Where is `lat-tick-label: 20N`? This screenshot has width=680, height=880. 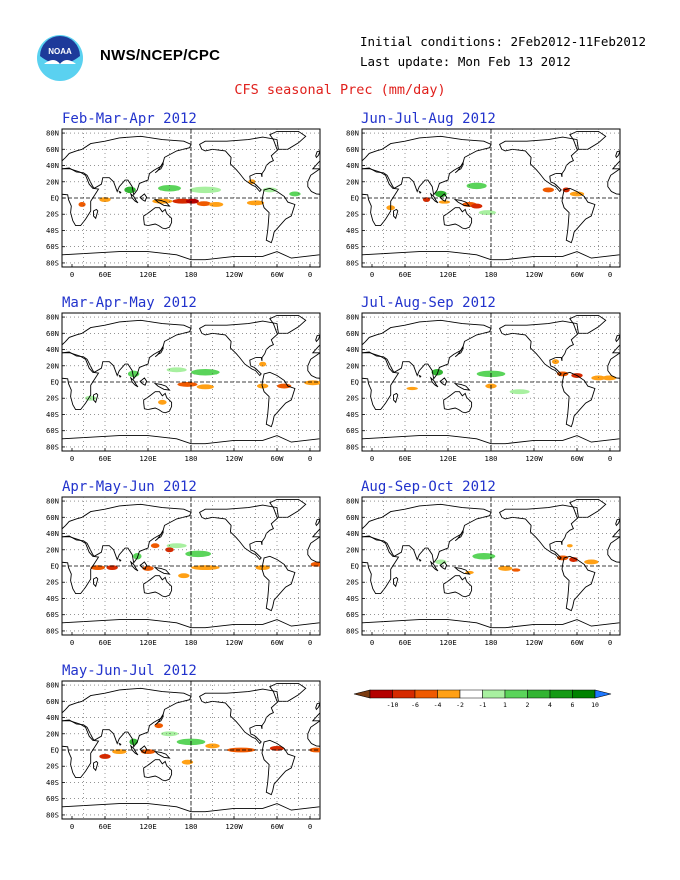 lat-tick-label: 20N is located at coordinates (52, 181).